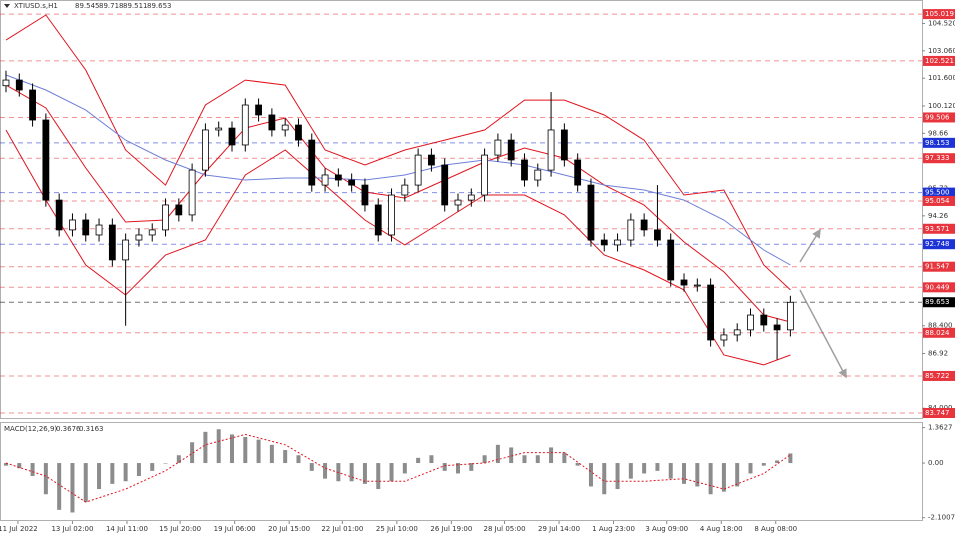 Image resolution: width=955 pixels, height=535 pixels. Describe the element at coordinates (505, 529) in the screenshot. I see `x-tick-label: 28 Jul 05:00` at that location.